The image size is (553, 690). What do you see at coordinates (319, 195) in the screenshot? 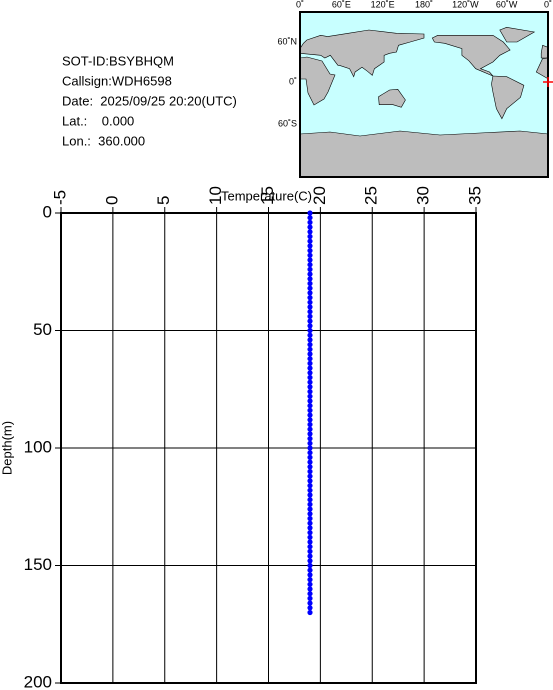
I see `x-tick-label: 20` at bounding box center [319, 195].